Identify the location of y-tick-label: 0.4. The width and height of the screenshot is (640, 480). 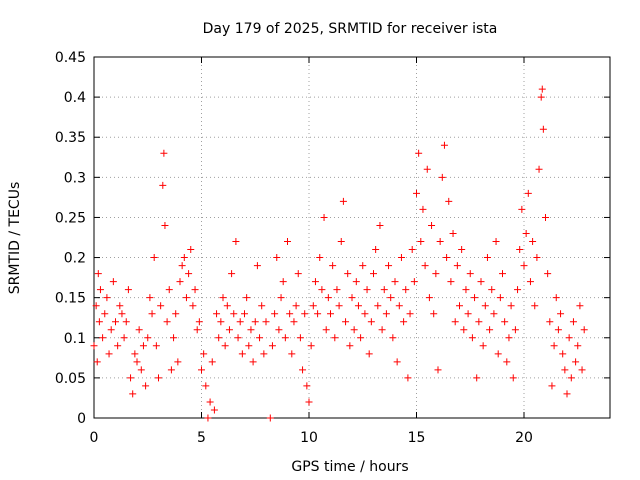
(75, 98).